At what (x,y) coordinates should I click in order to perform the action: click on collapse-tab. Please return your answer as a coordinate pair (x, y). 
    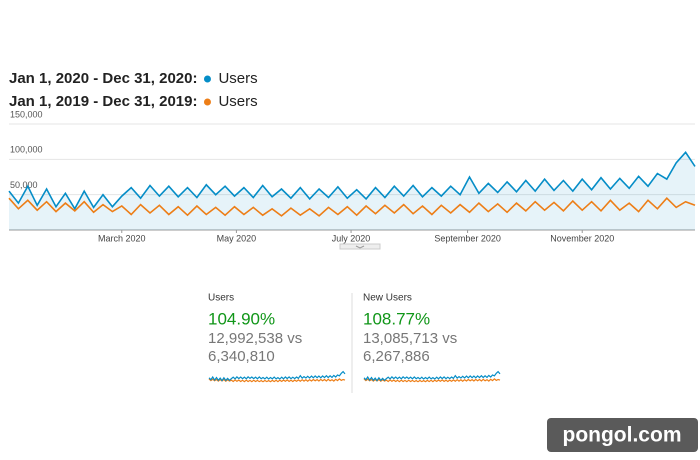
    Looking at the image, I should click on (360, 246).